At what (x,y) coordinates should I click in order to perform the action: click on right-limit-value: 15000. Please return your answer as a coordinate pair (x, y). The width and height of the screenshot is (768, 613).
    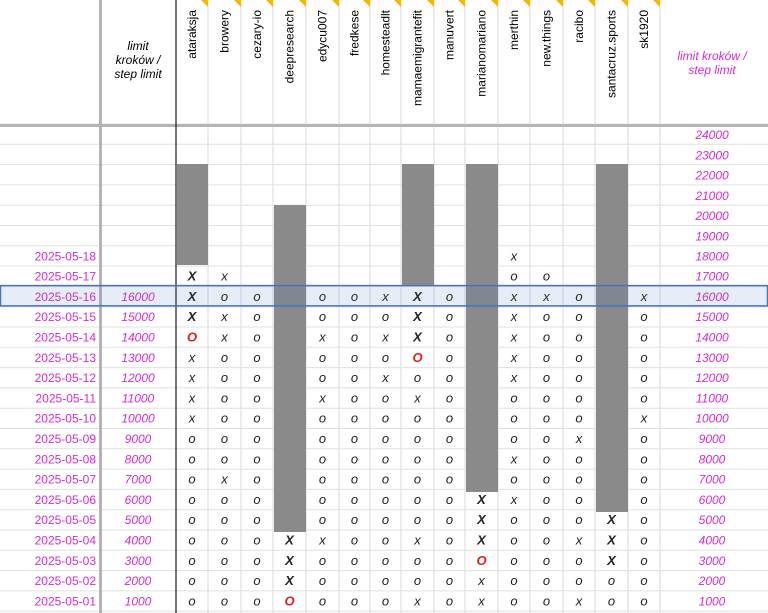
    Looking at the image, I should click on (712, 317).